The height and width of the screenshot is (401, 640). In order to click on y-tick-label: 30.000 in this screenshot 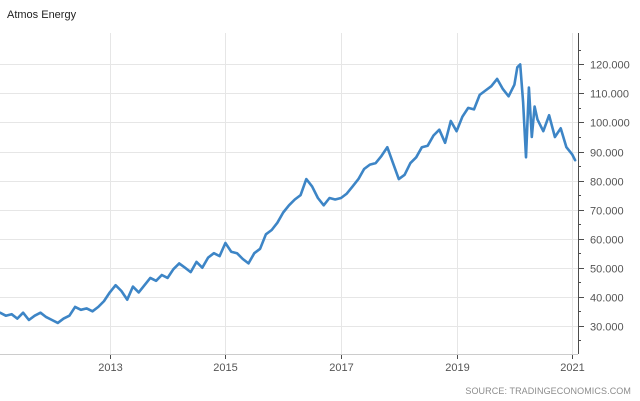, I will do `click(607, 328)`.